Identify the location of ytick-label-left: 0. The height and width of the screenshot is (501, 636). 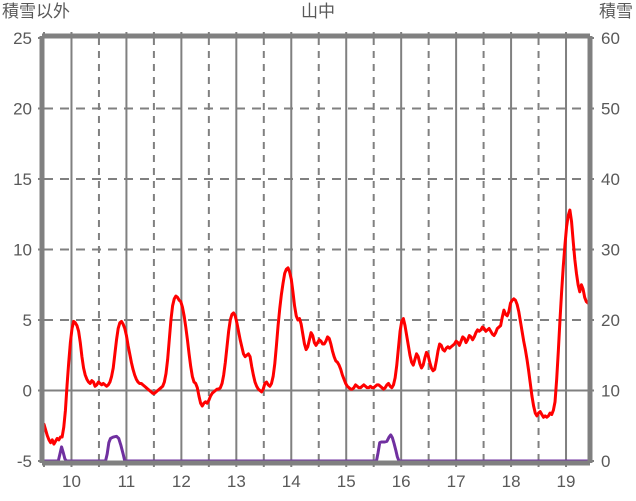
(27, 391).